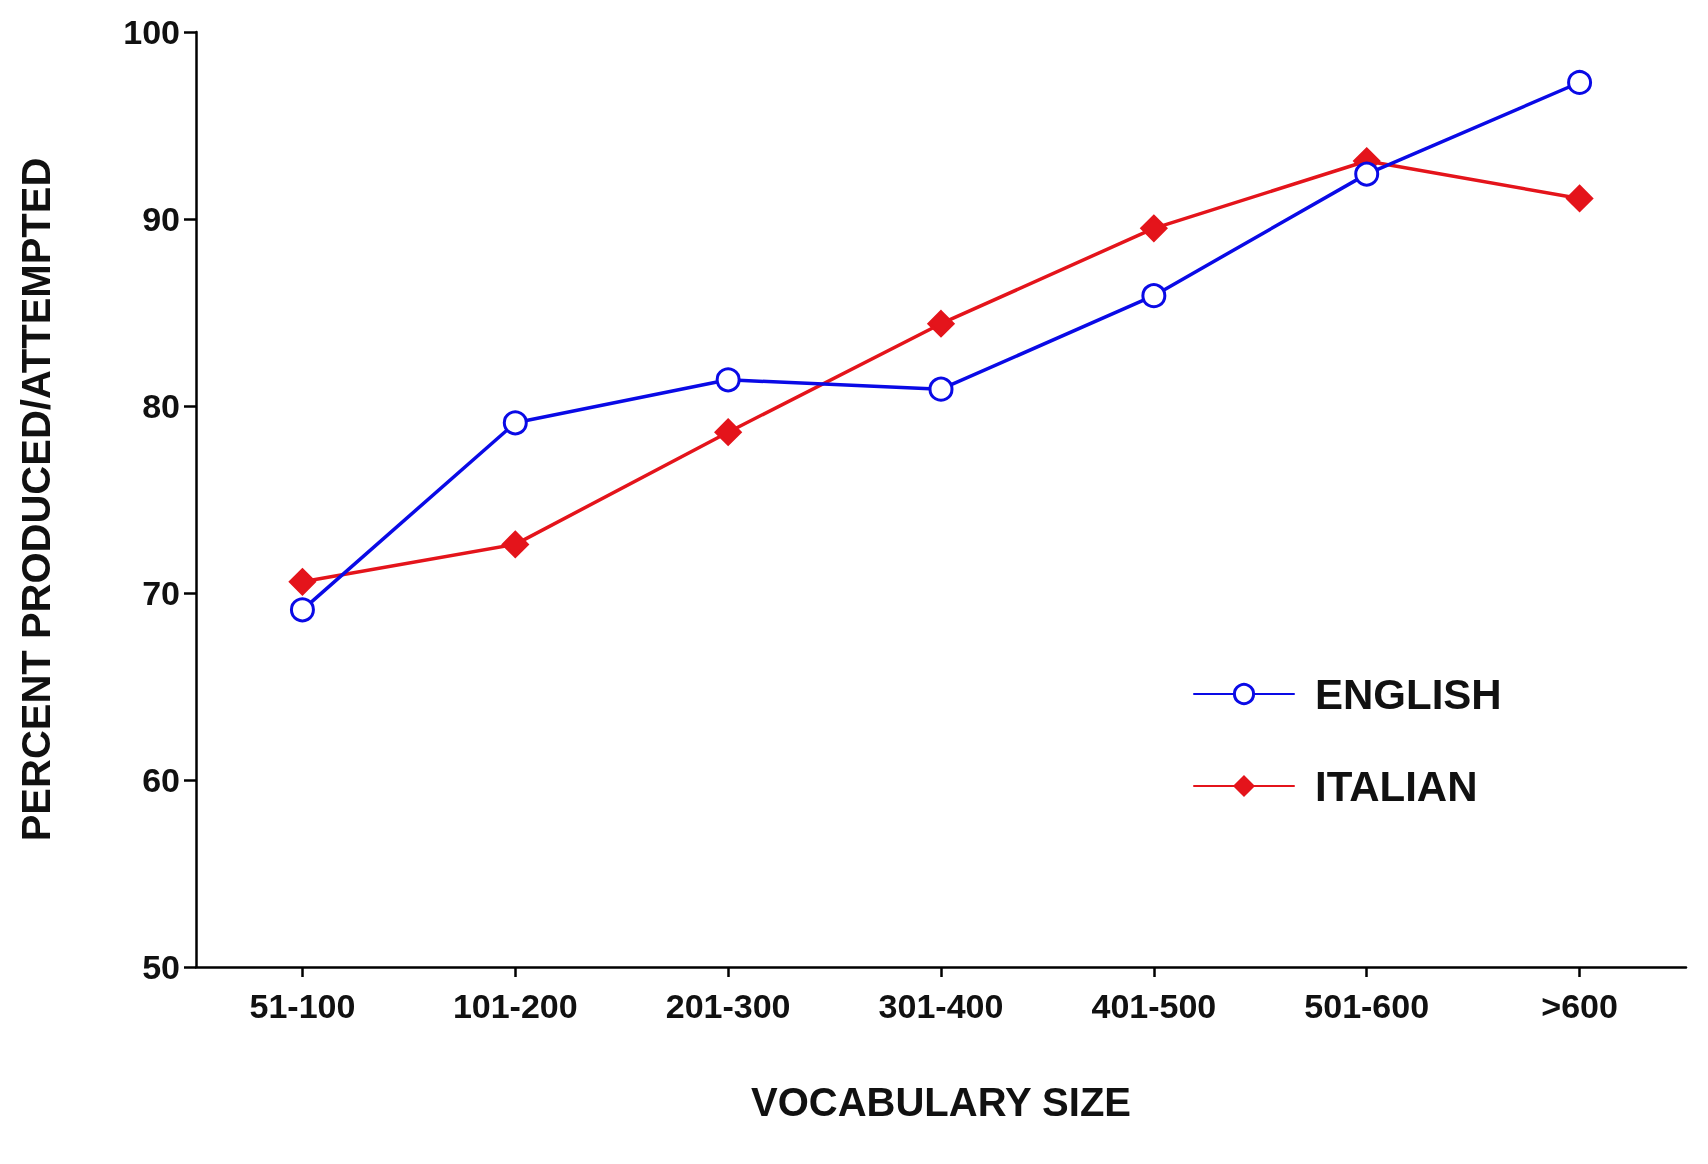  What do you see at coordinates (728, 1006) in the screenshot?
I see `x-tick-label: 201-300` at bounding box center [728, 1006].